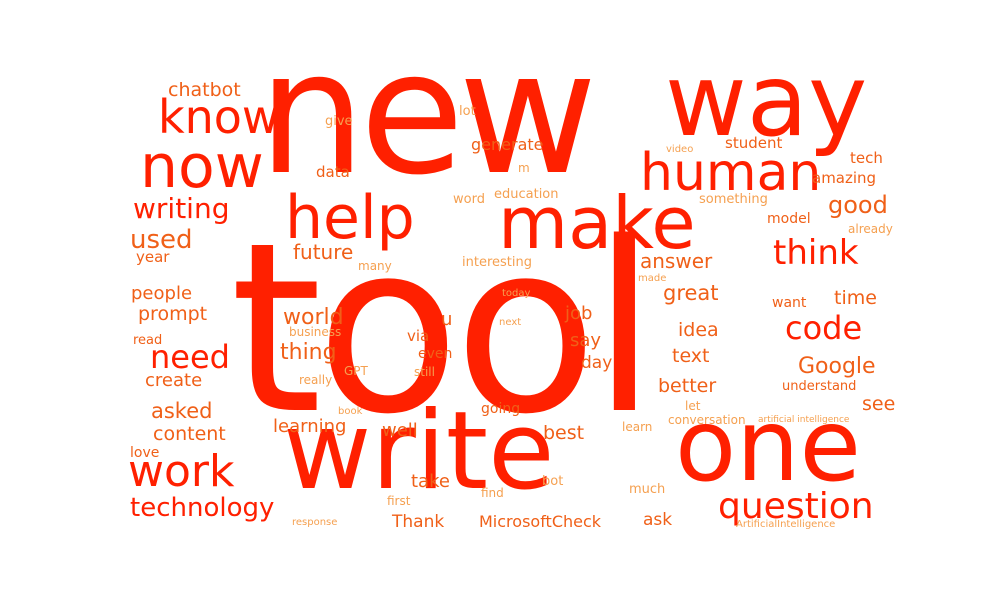 The image size is (1000, 600). Describe the element at coordinates (510, 322) in the screenshot. I see `word-next: next` at that location.